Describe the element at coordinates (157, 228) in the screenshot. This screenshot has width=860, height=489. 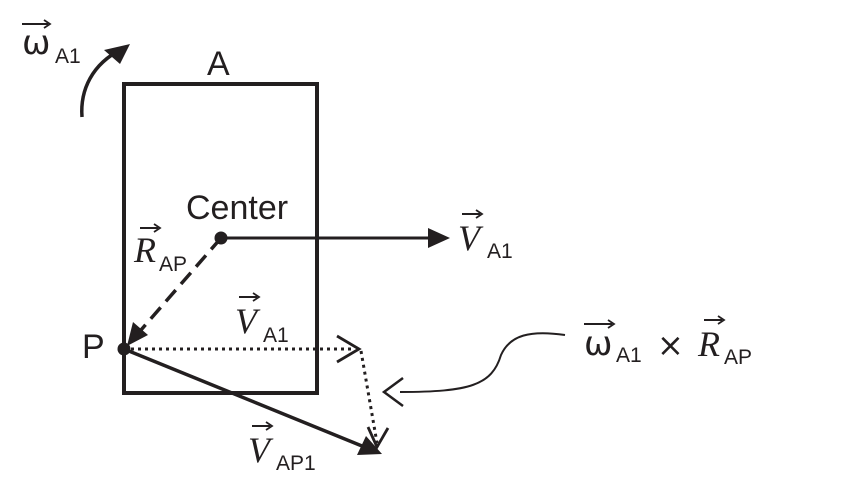
I see `r-ap-overarrow` at that location.